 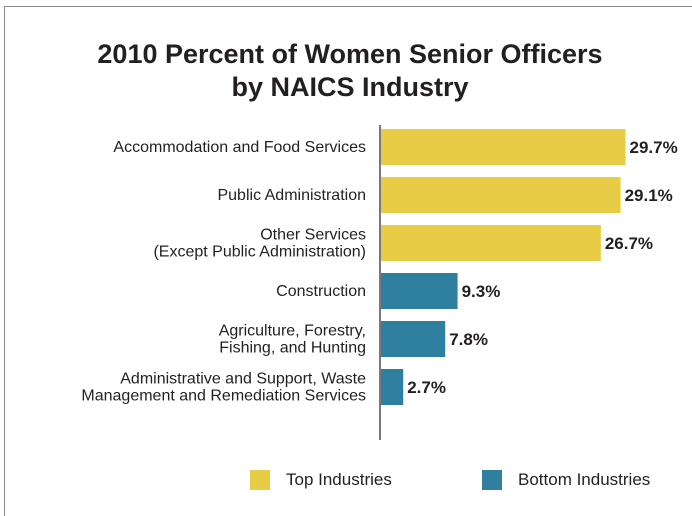 What do you see at coordinates (426, 387) in the screenshot?
I see `value-label: 2.7%` at bounding box center [426, 387].